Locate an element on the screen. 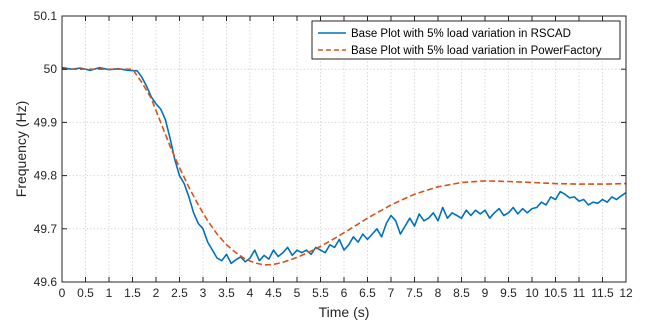  x-tick-label: 10.5 is located at coordinates (556, 293).